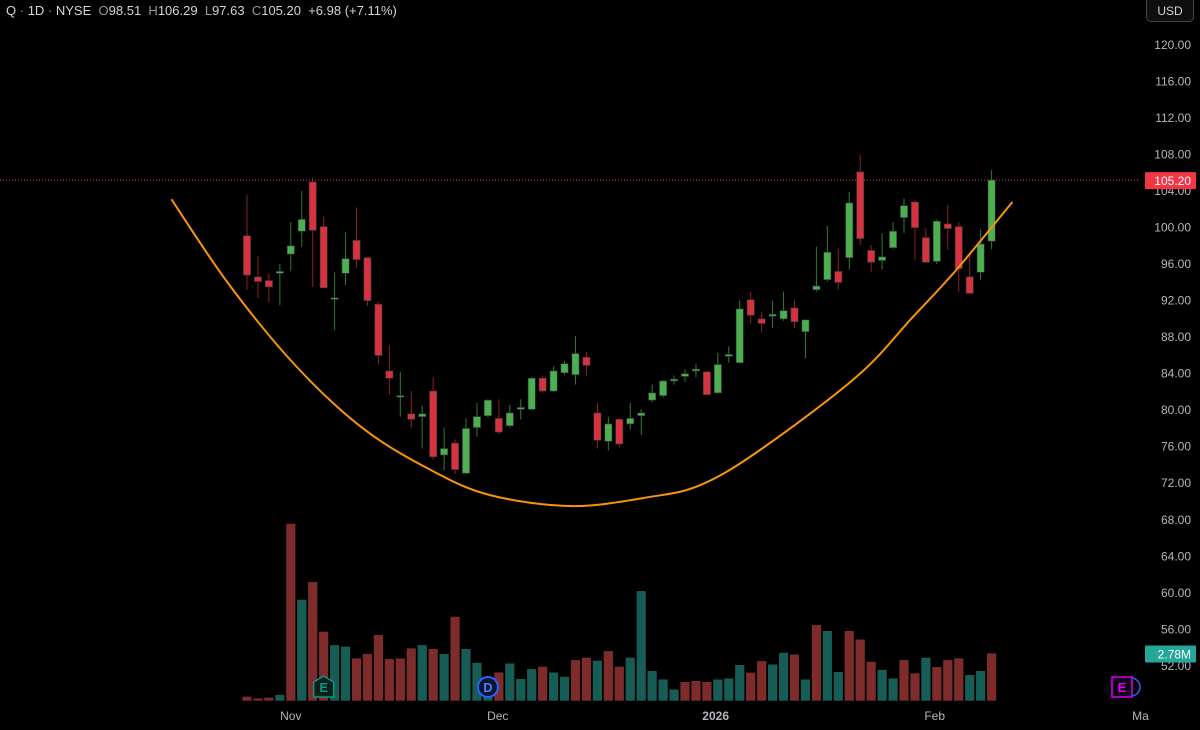 The height and width of the screenshot is (730, 1200). What do you see at coordinates (208, 10) in the screenshot?
I see `low-label: L` at bounding box center [208, 10].